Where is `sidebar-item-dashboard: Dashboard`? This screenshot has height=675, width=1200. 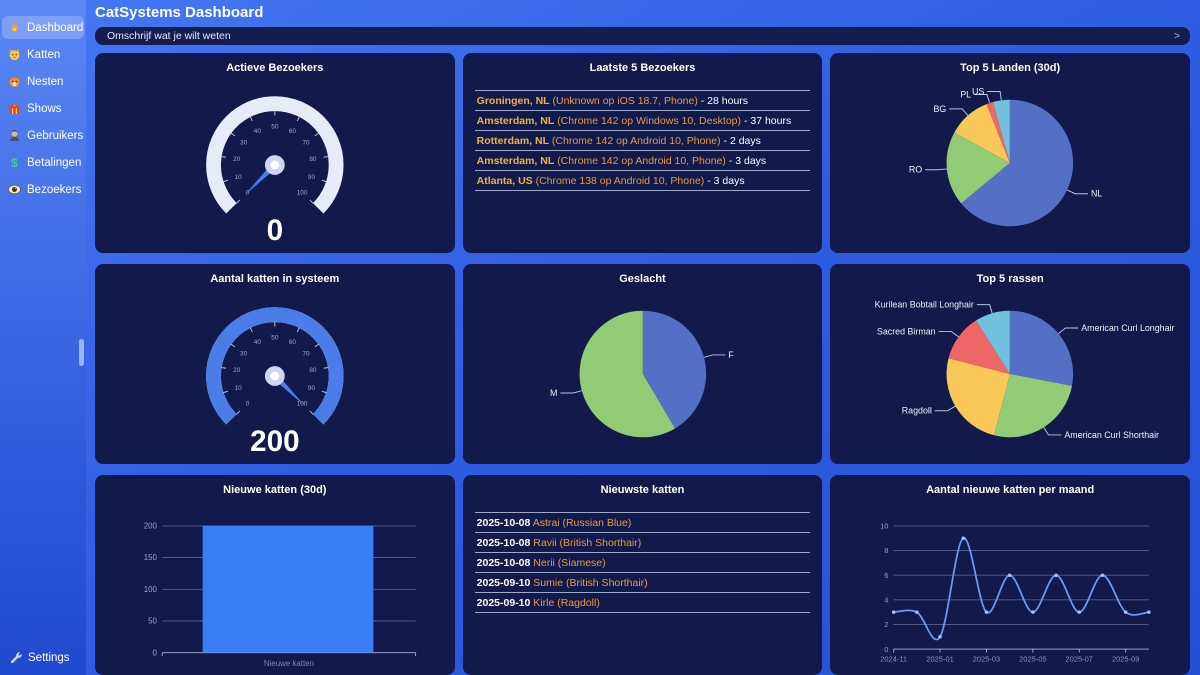 sidebar-item-dashboard: Dashboard is located at coordinates (43, 27).